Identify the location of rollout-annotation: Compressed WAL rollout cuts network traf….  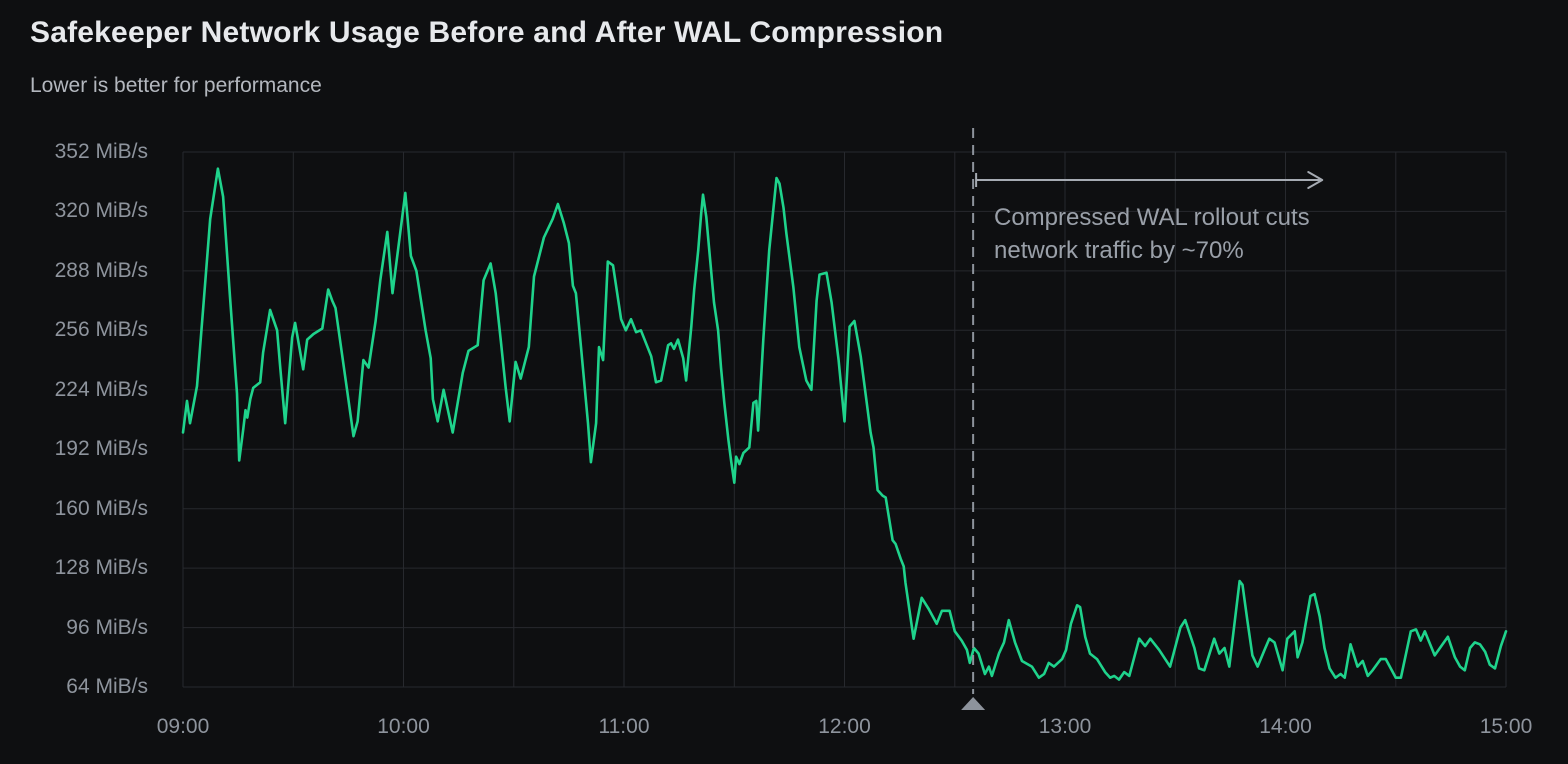
(1152, 234).